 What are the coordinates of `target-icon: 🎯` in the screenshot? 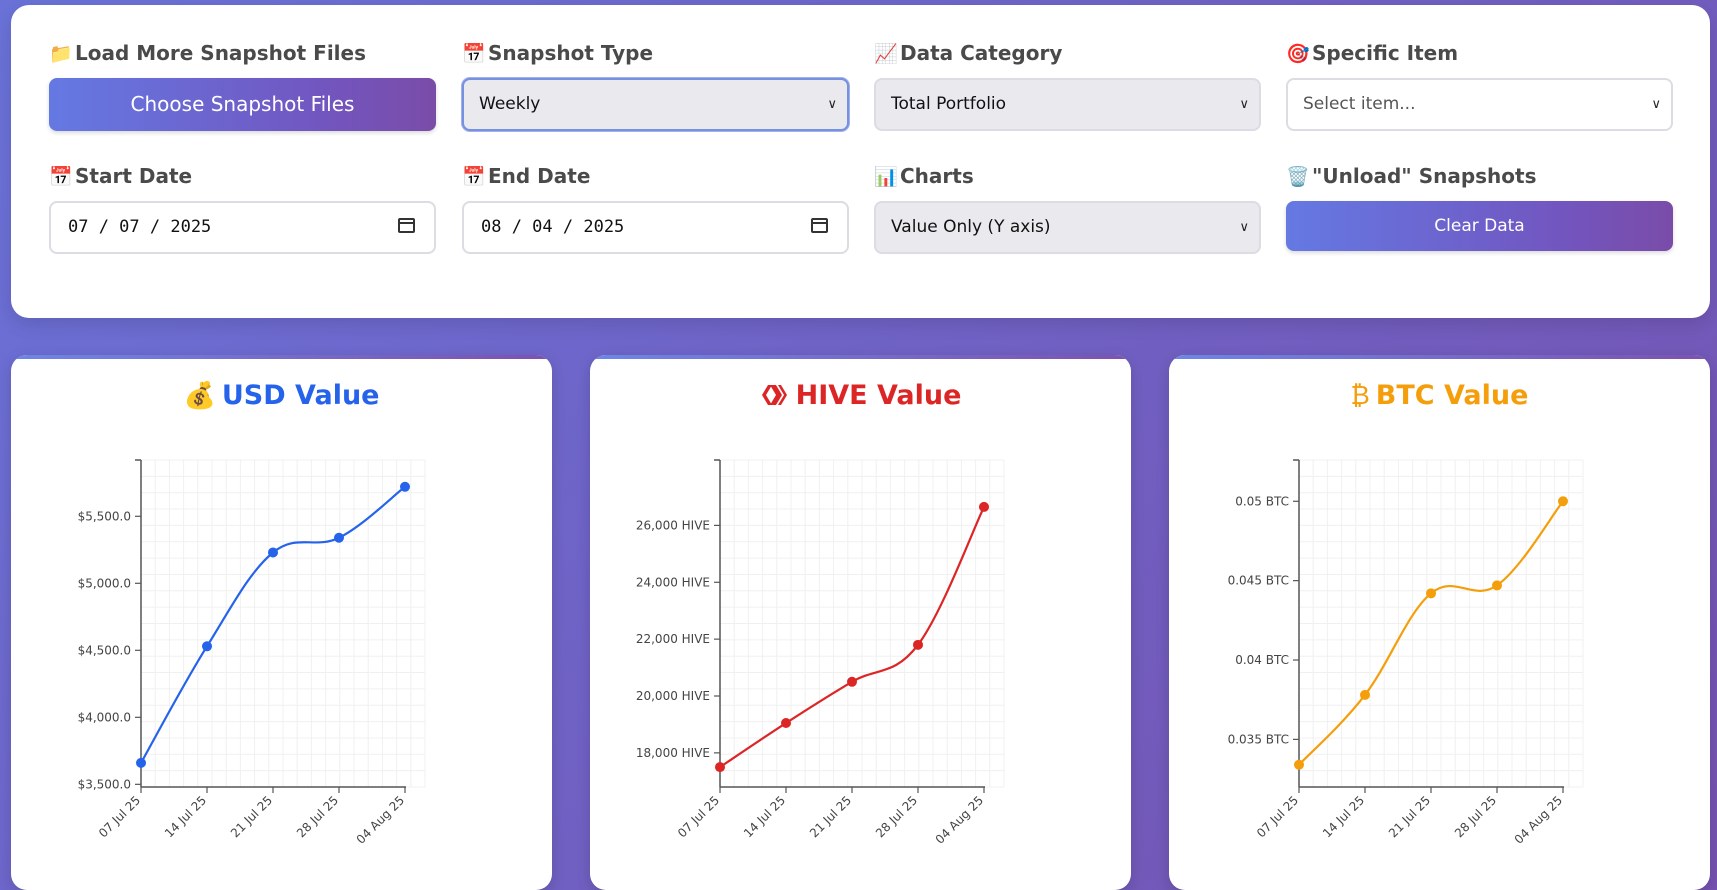 It's located at (1298, 54).